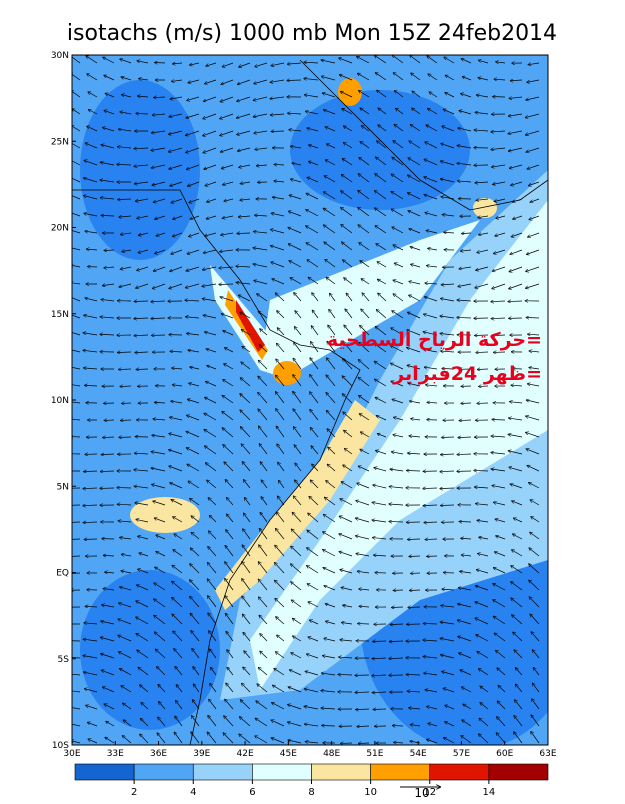  What do you see at coordinates (158, 754) in the screenshot?
I see `lon-label: 36E` at bounding box center [158, 754].